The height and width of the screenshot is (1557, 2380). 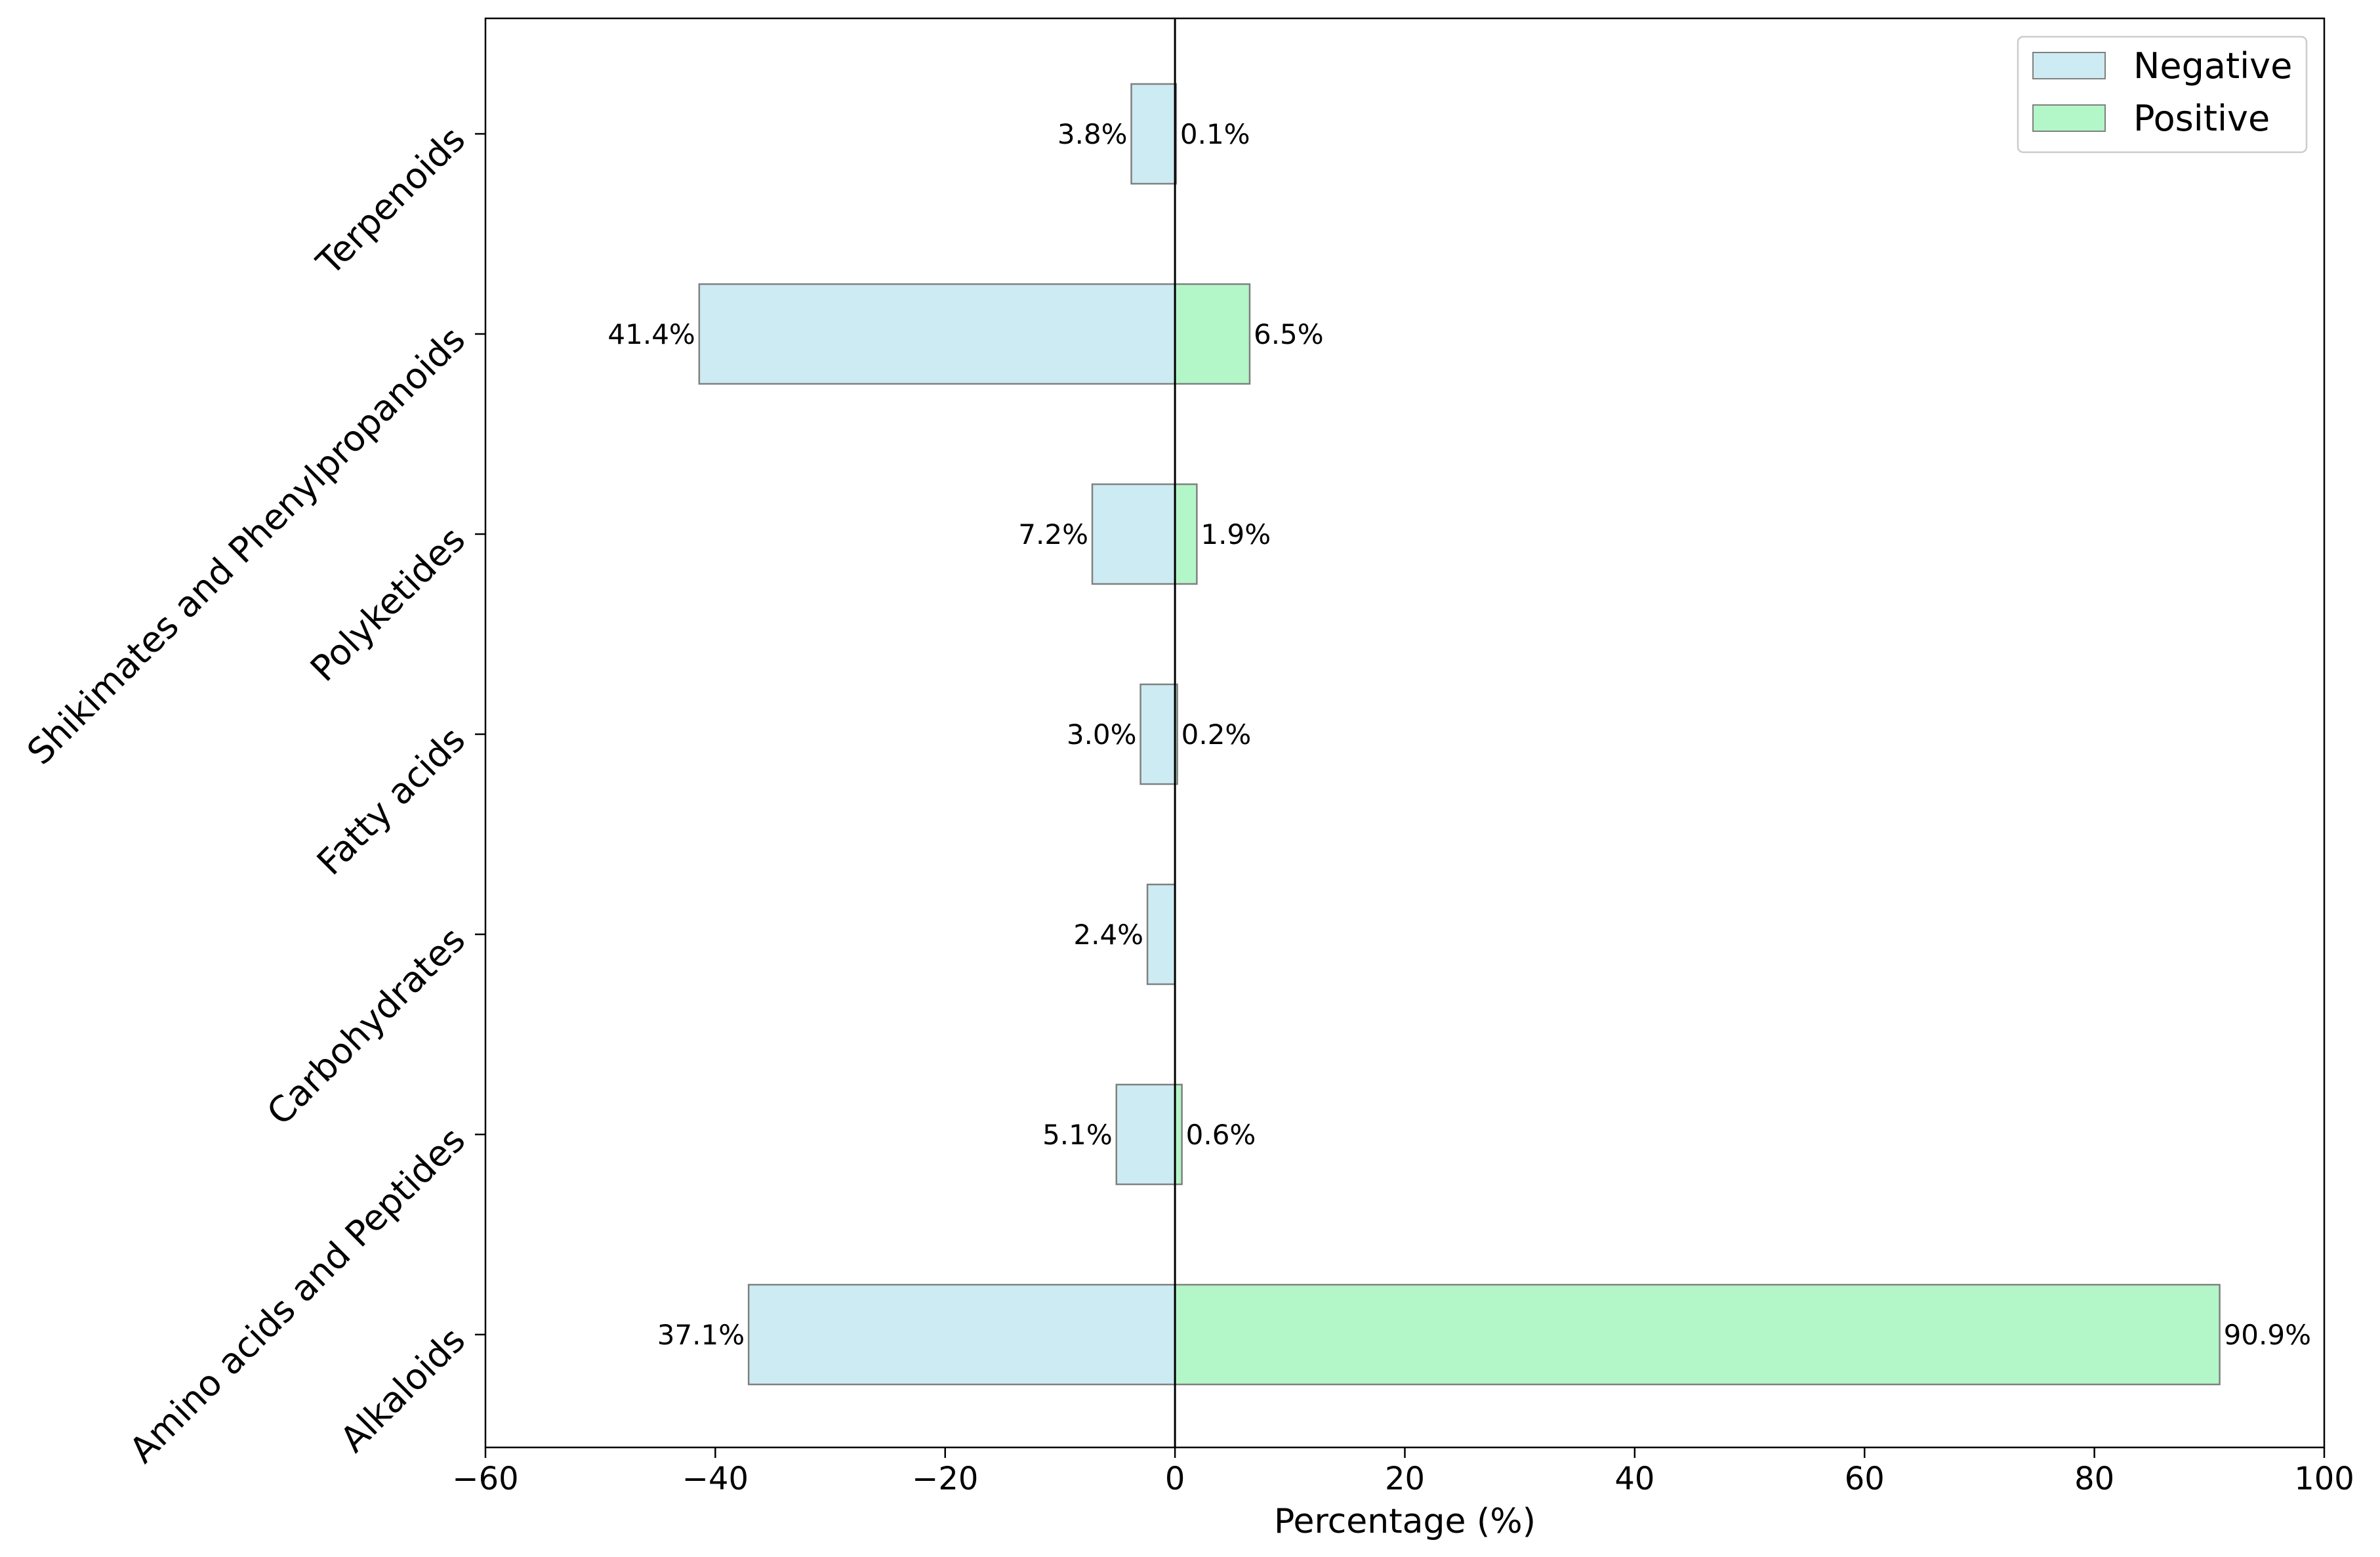 What do you see at coordinates (1175, 1479) in the screenshot?
I see `x-tick-label: 0` at bounding box center [1175, 1479].